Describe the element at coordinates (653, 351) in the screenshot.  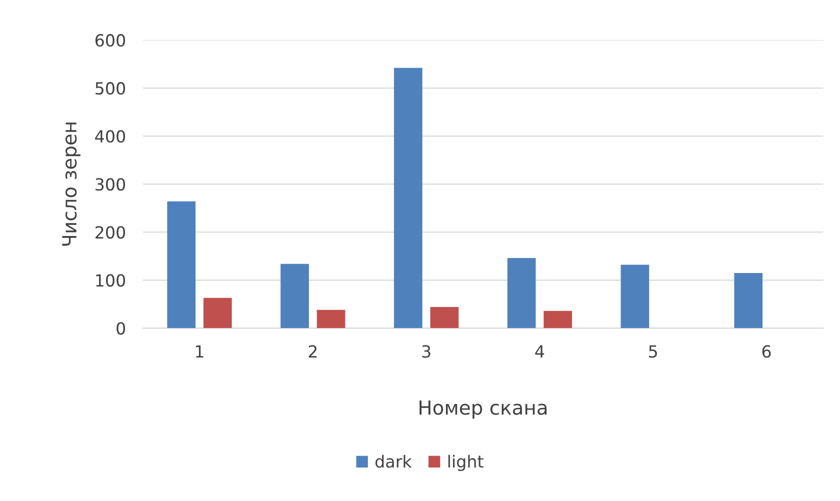
I see `x-tick-label: 5` at that location.